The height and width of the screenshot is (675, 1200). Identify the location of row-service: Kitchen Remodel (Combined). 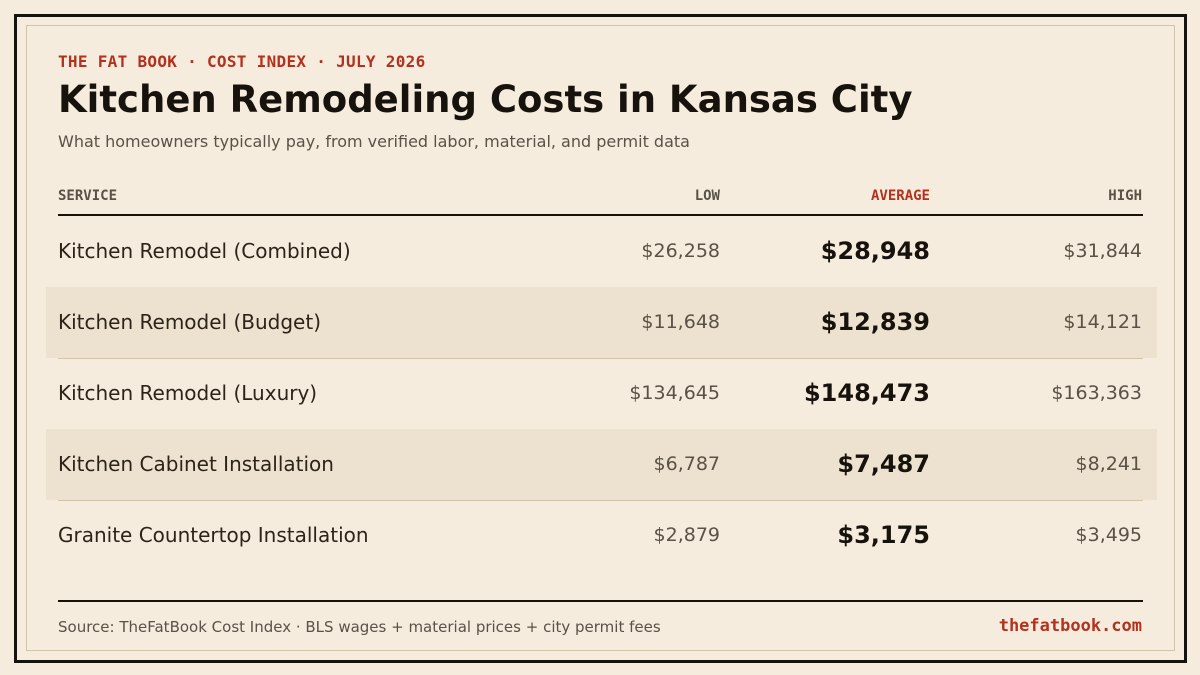
(204, 251).